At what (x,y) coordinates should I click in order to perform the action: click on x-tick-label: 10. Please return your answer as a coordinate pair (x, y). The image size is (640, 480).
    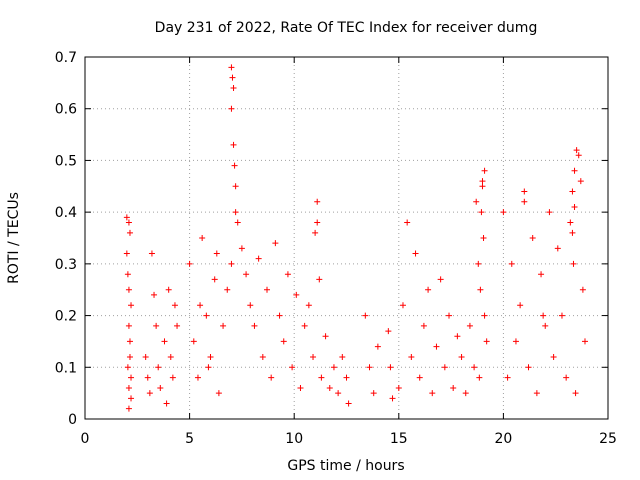
    Looking at the image, I should click on (294, 439).